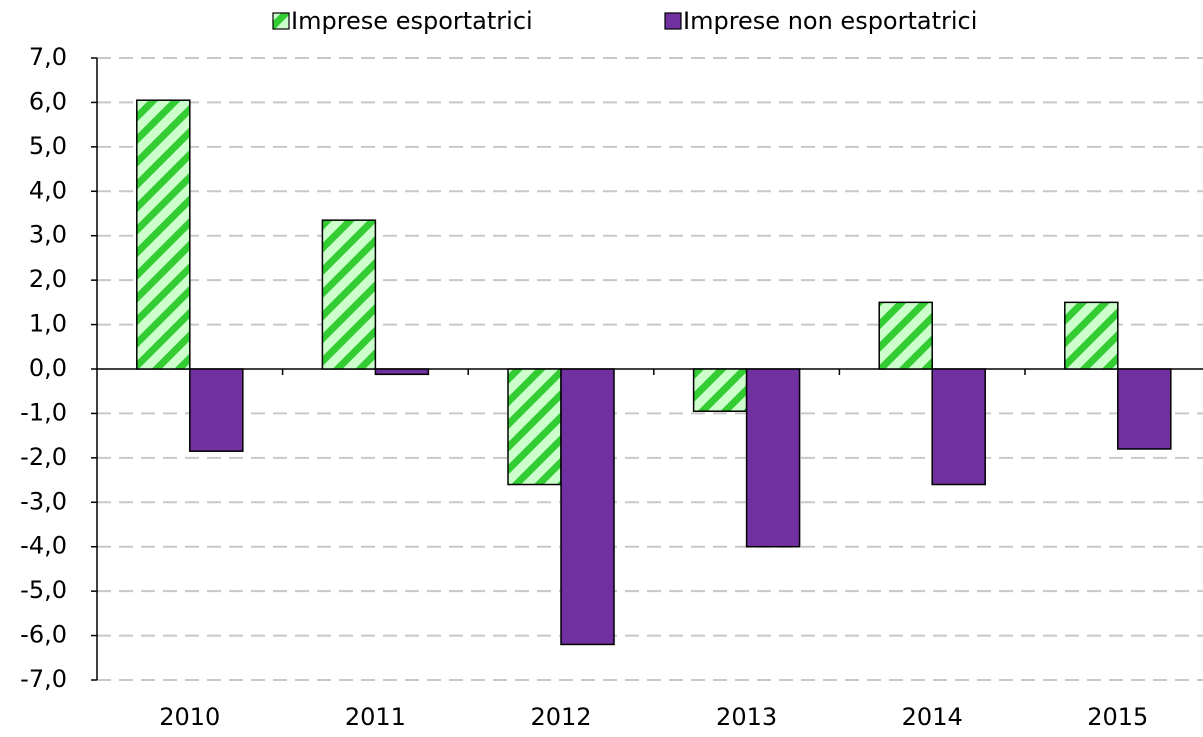 This screenshot has height=737, width=1203. What do you see at coordinates (43, 501) in the screenshot?
I see `y-tick-label: -3,0` at bounding box center [43, 501].